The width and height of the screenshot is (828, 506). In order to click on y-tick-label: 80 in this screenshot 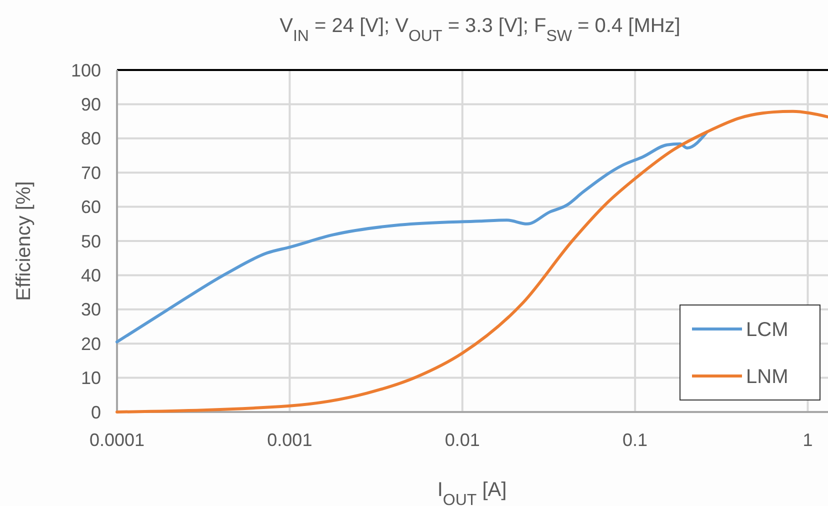, I will do `click(90, 138)`.